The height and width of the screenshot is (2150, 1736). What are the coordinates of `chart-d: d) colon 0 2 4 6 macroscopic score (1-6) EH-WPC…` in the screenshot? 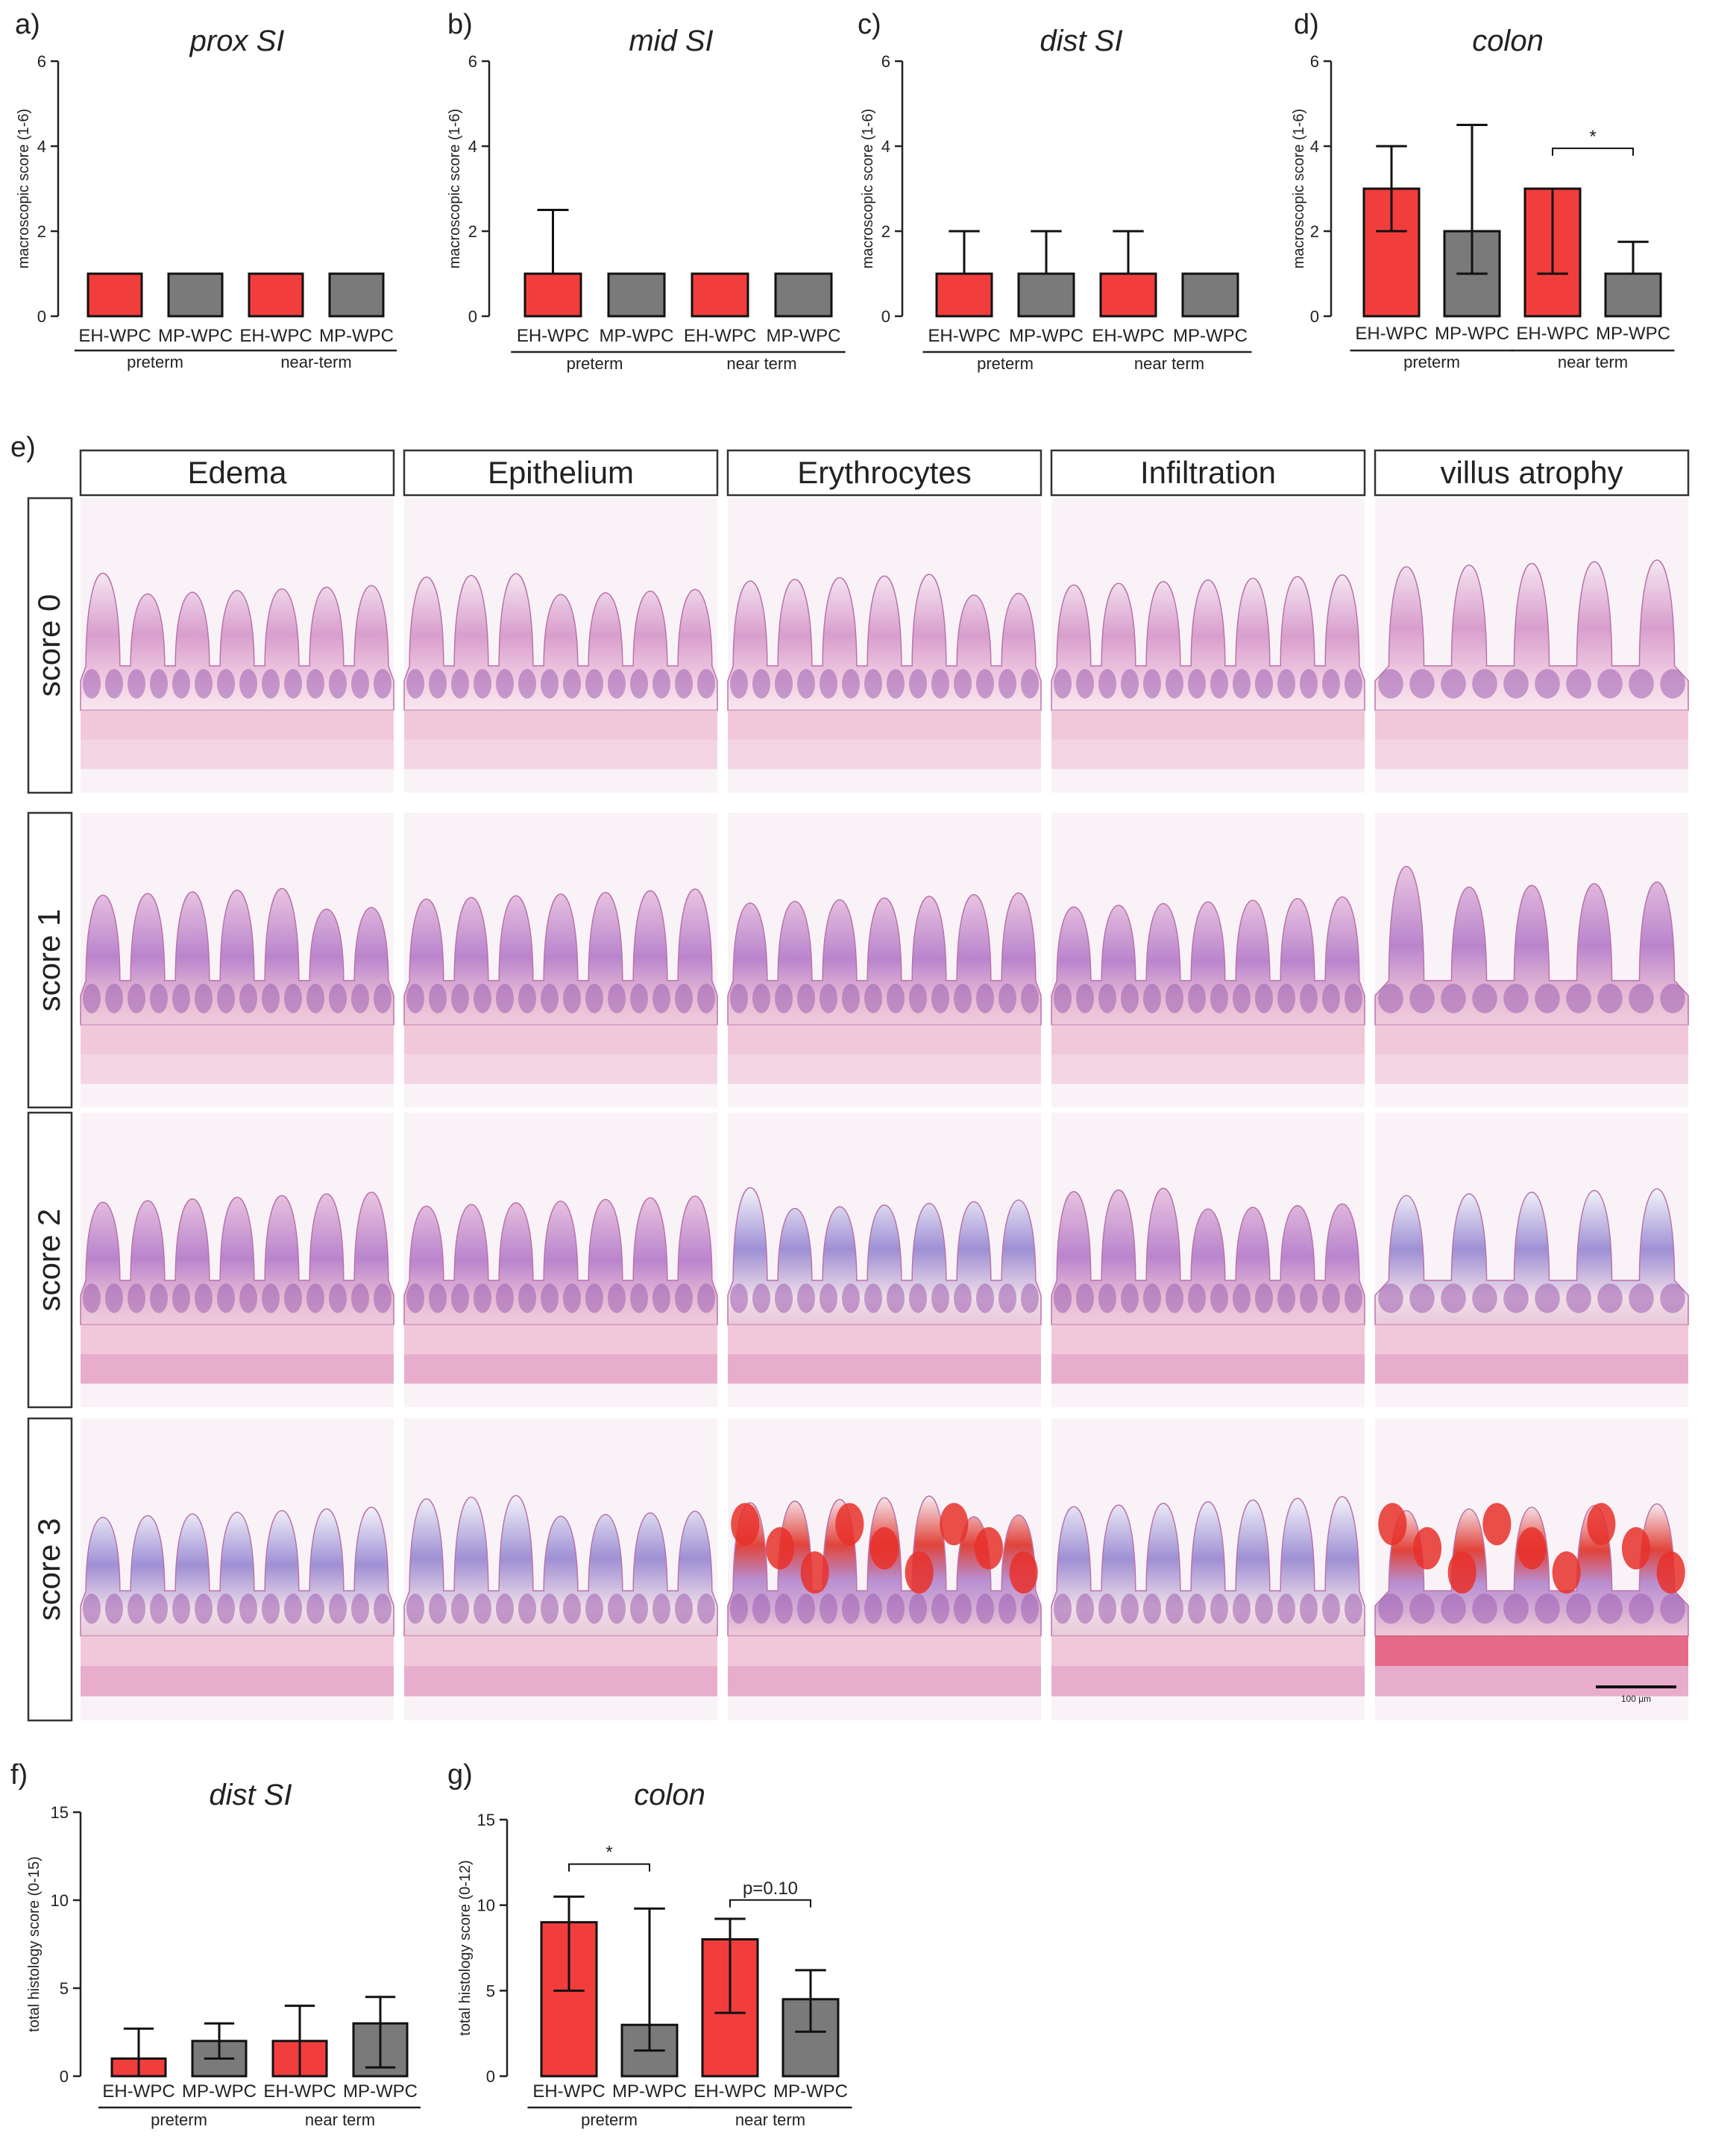 It's located at (1483, 190).